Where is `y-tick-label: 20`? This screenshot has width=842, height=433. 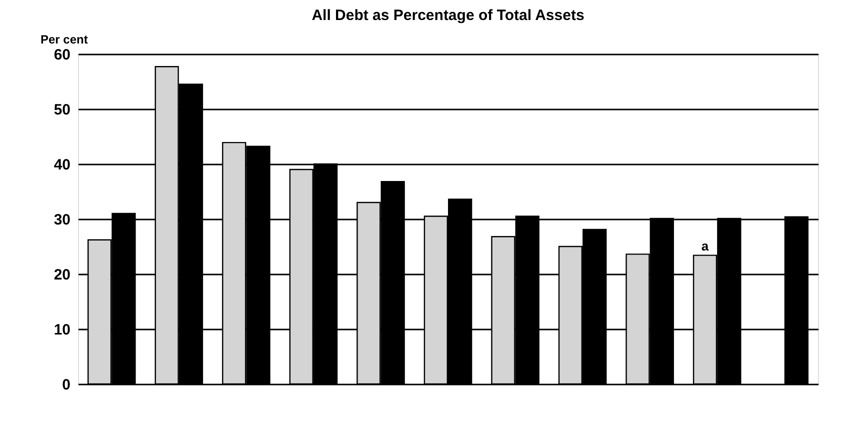
y-tick-label: 20 is located at coordinates (62, 275).